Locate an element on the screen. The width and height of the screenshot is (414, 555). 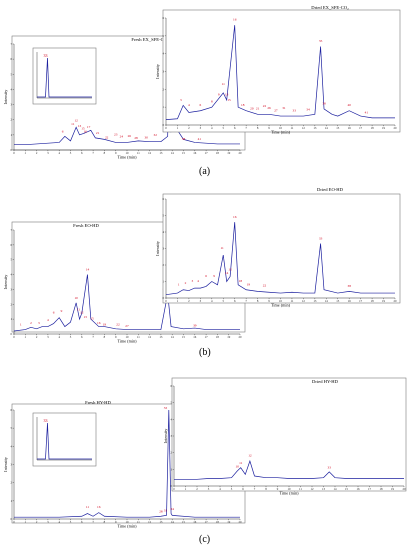
y-tick-label: 7 is located at coordinates (12, 44).